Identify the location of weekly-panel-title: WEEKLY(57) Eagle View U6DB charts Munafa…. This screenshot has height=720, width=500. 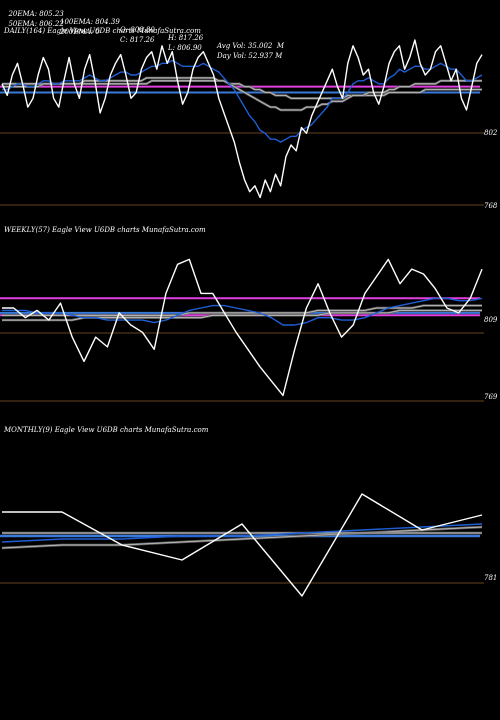
(105, 230).